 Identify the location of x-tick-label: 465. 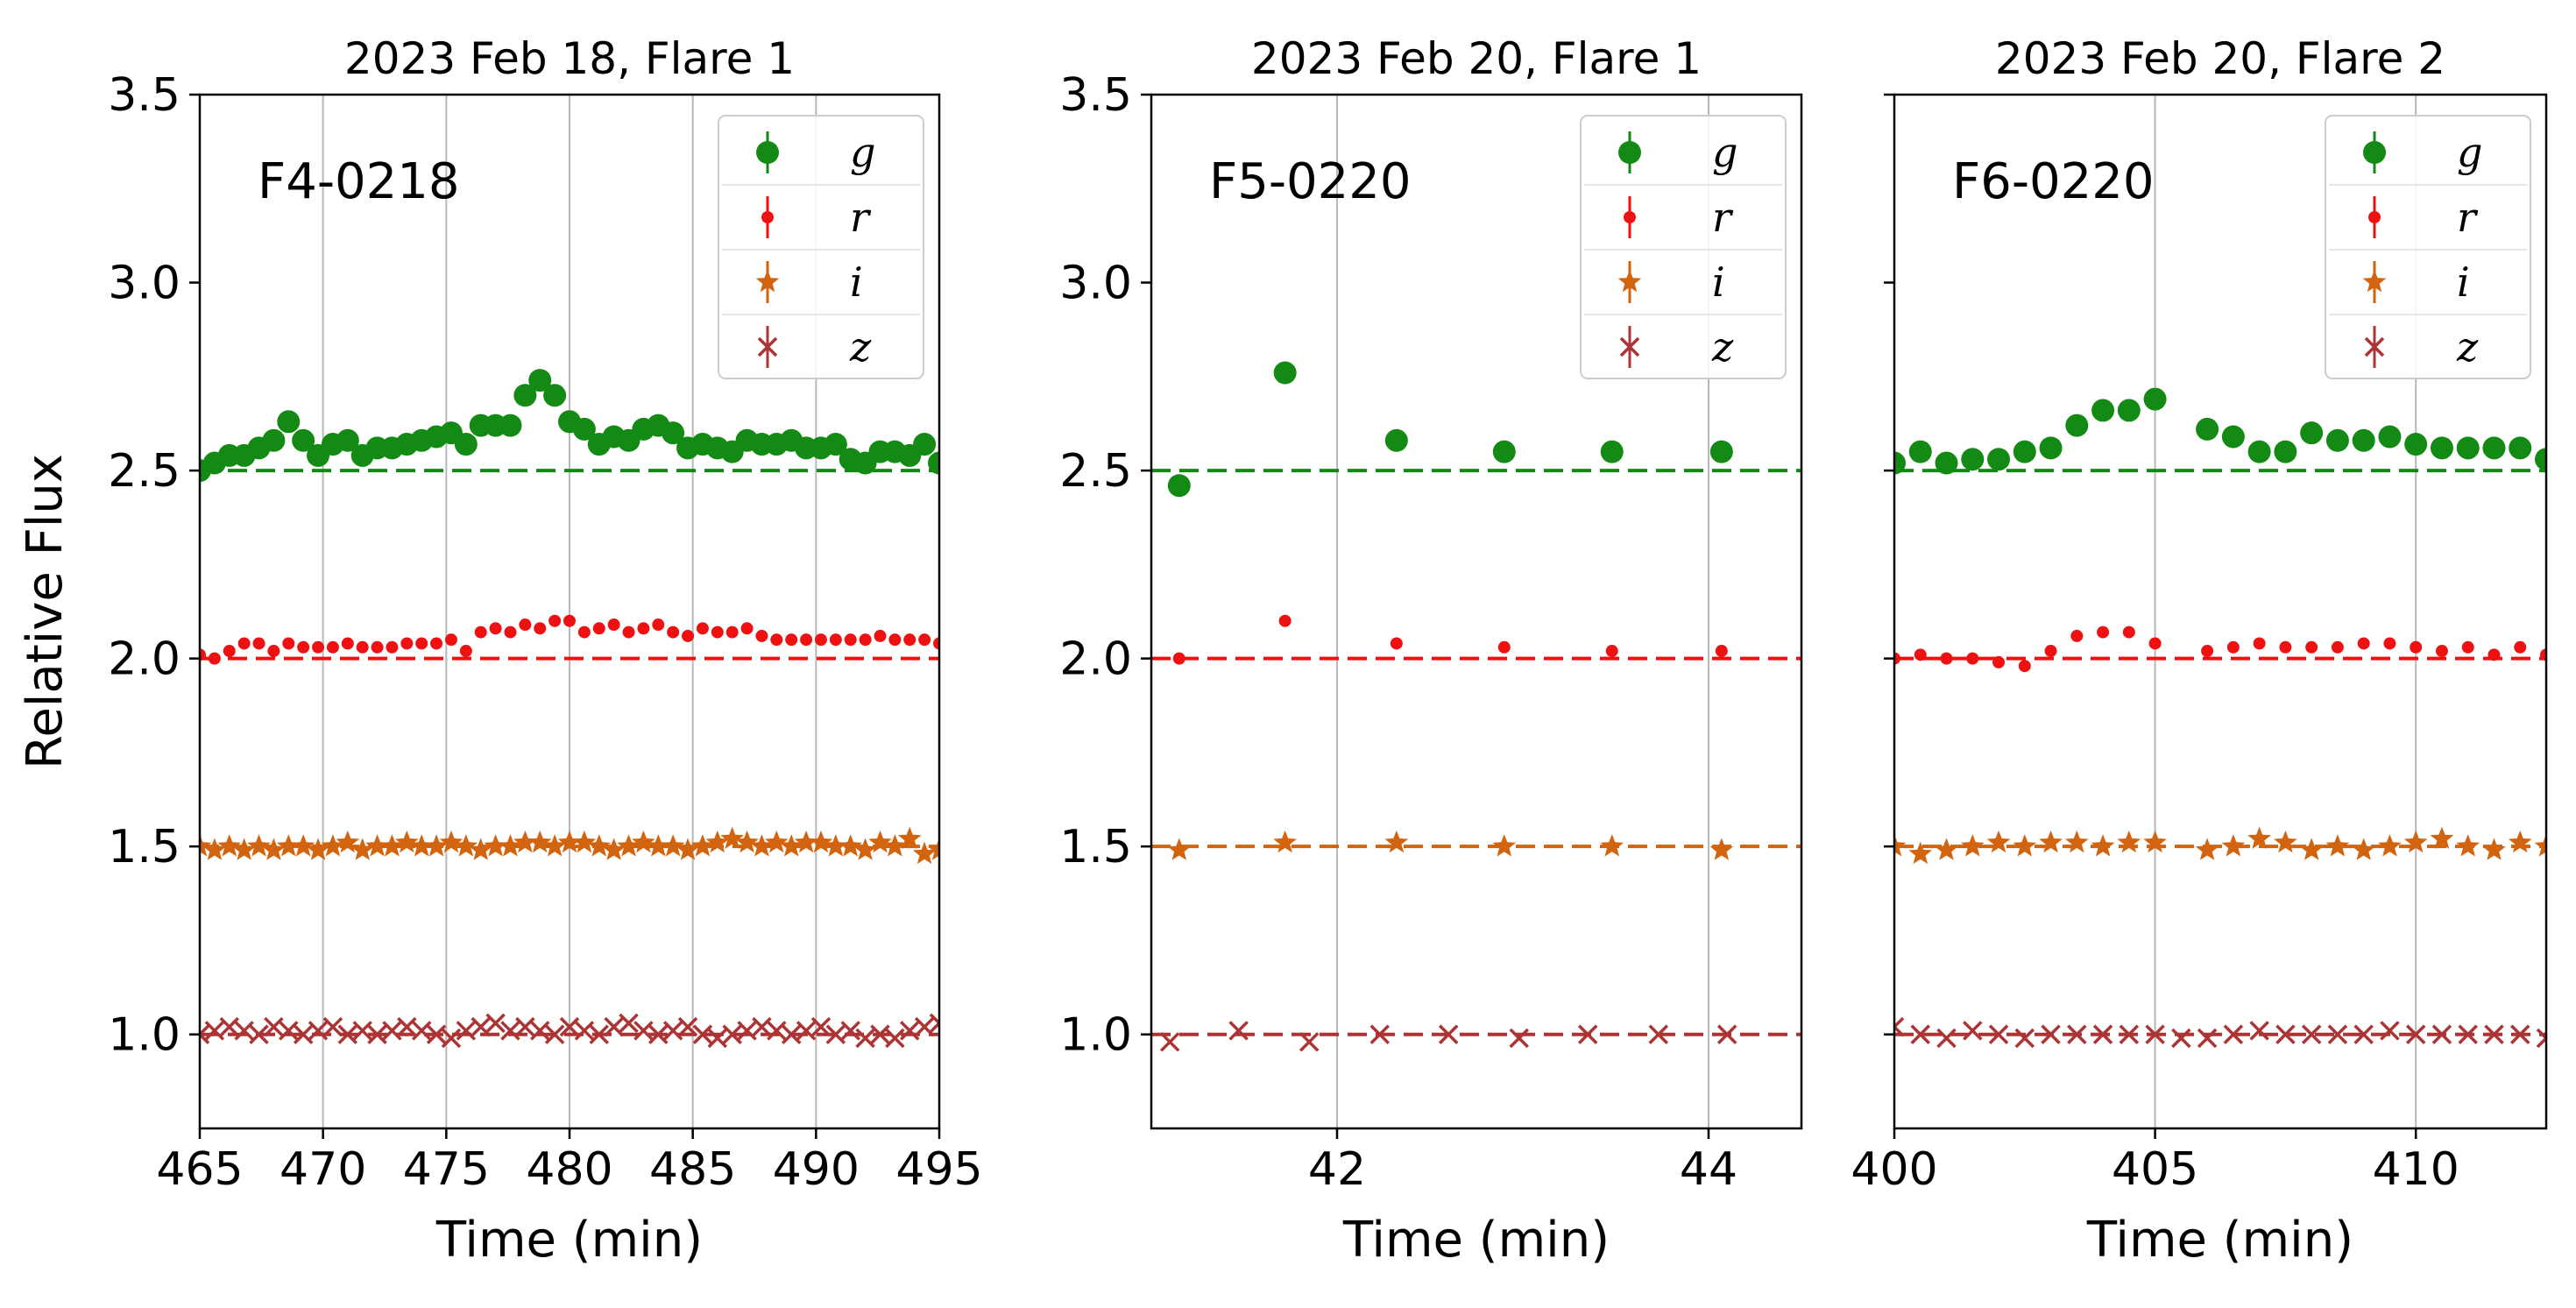
(199, 1169).